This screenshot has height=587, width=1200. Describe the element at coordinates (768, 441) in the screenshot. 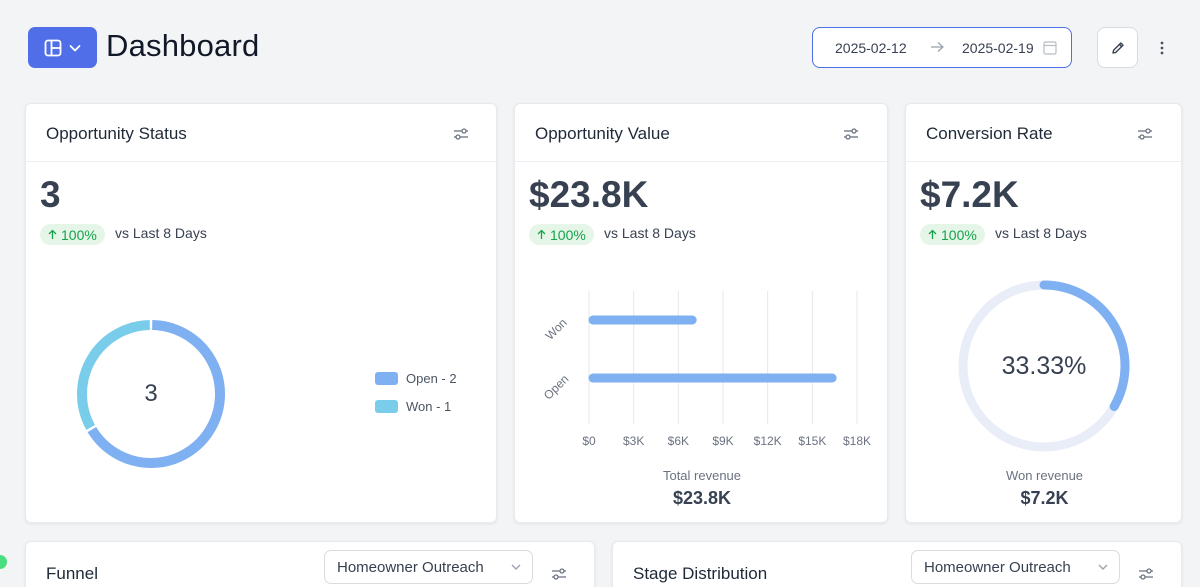

I see `x-tick-label: $12K` at that location.